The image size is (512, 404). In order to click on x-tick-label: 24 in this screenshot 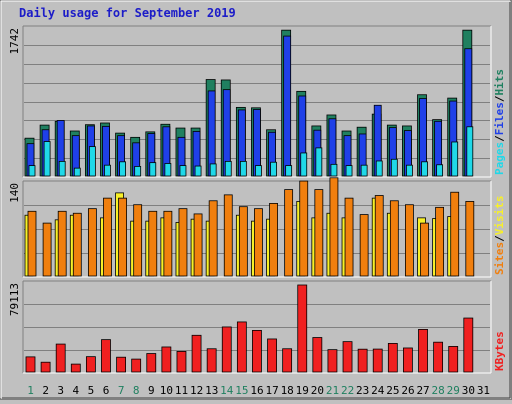, I will do `click(378, 390)`.